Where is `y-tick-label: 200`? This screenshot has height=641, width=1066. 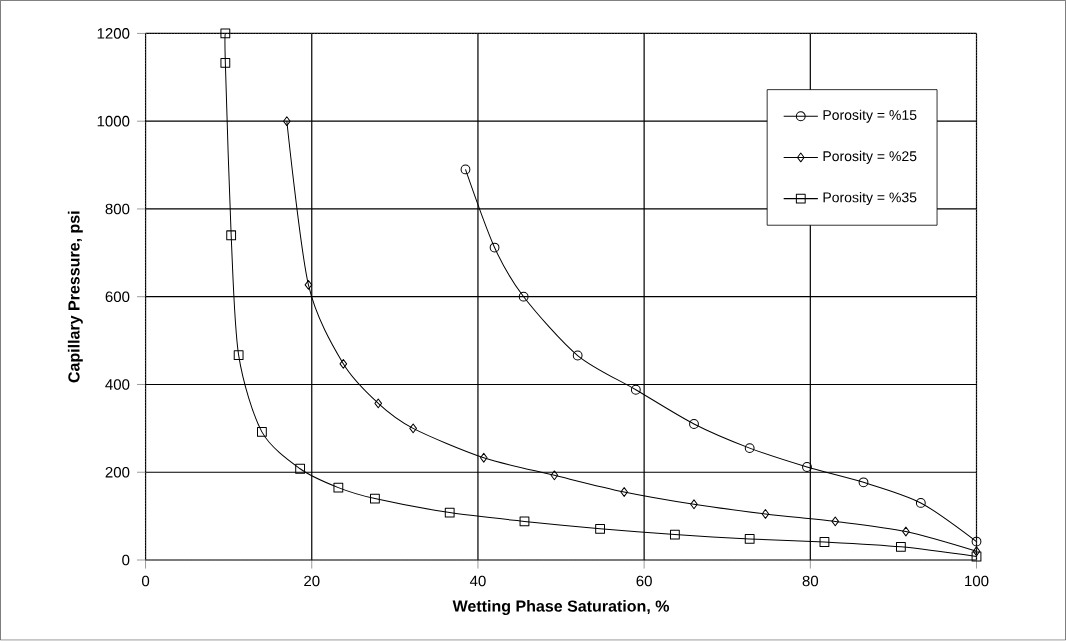 y-tick-label: 200 is located at coordinates (117, 472).